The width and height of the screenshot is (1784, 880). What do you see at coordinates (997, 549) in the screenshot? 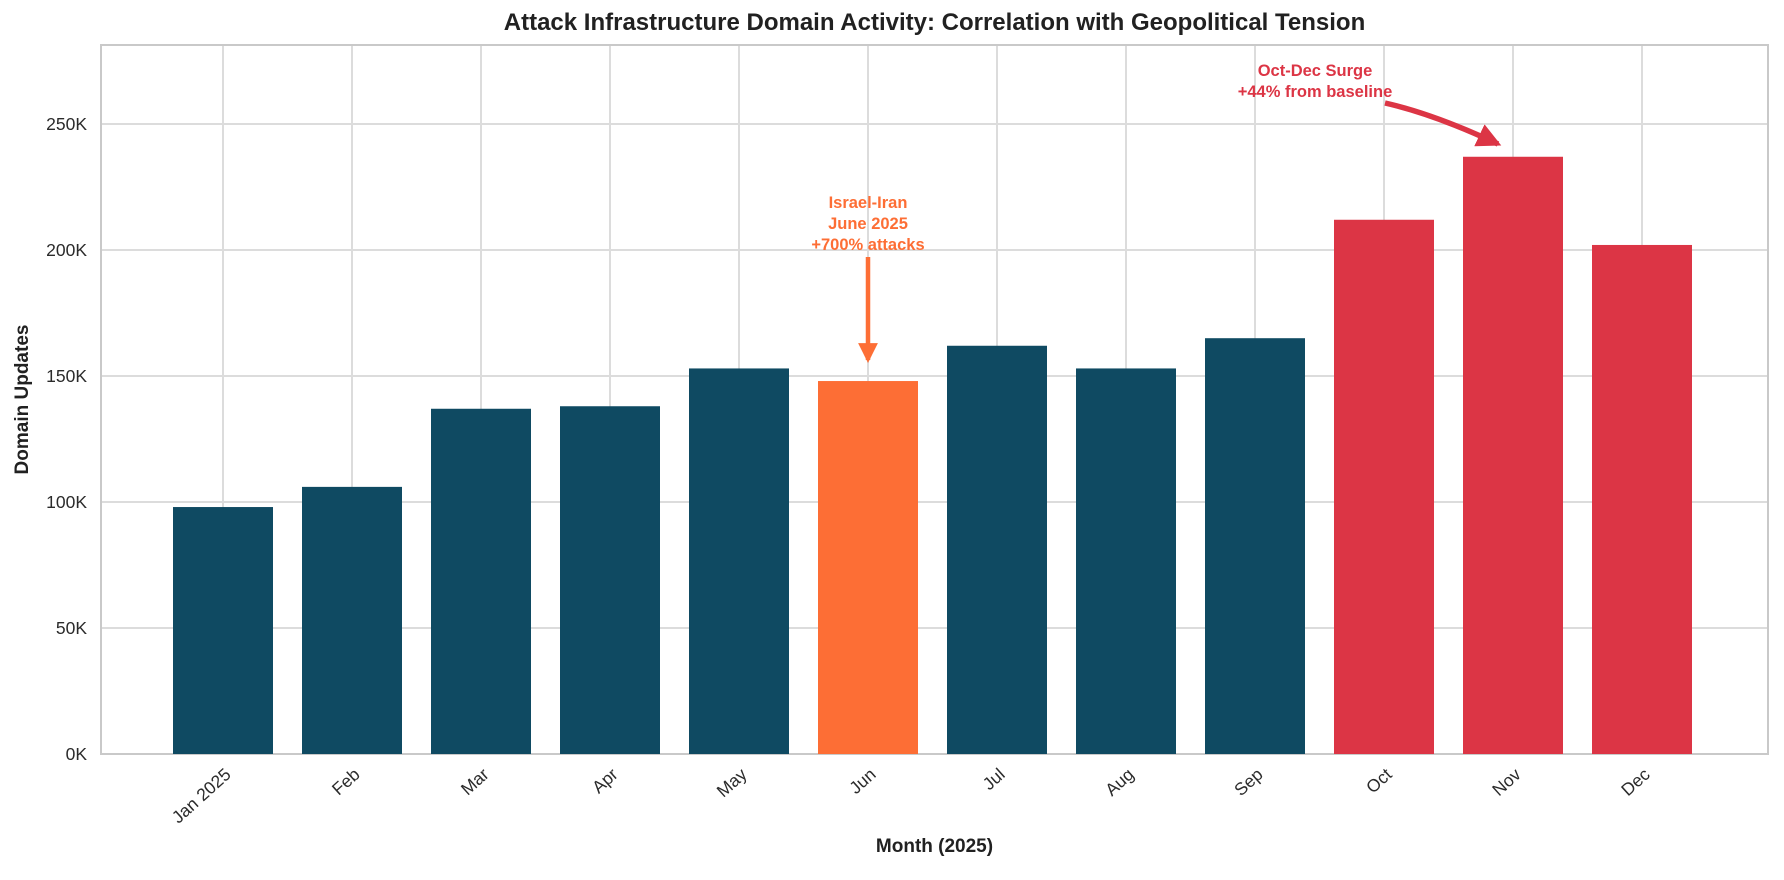
I see `bar-jul` at bounding box center [997, 549].